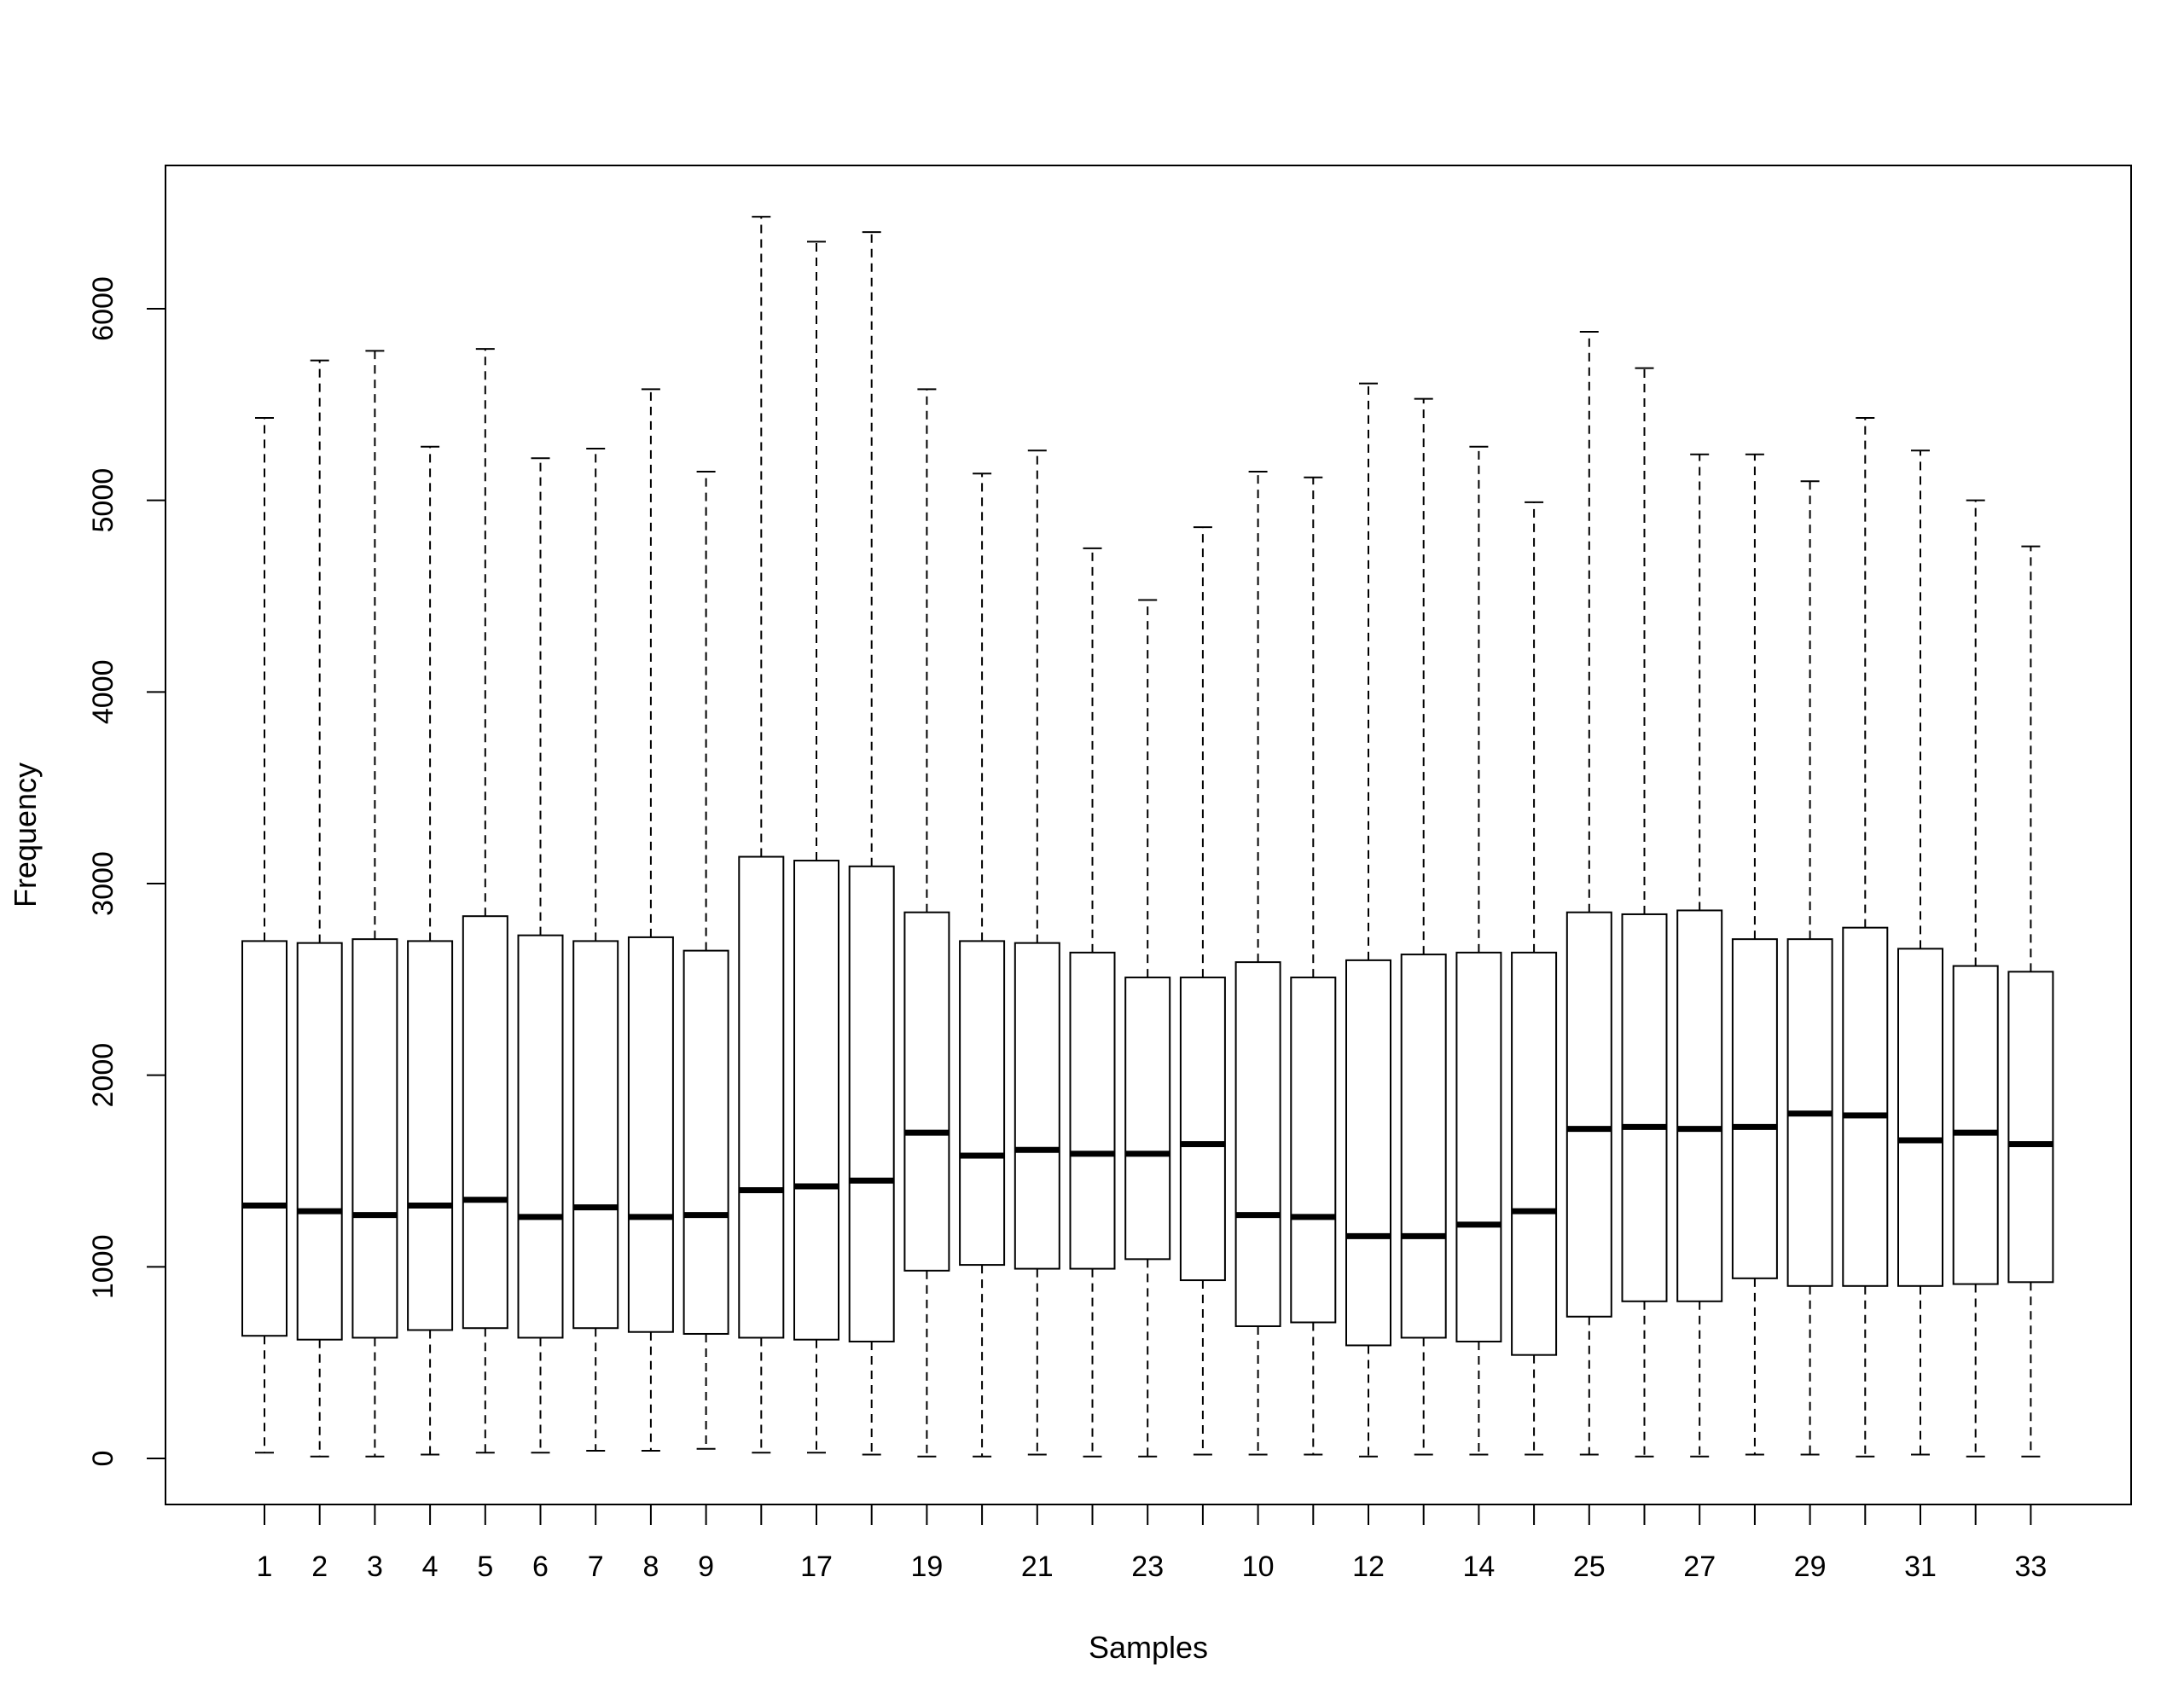  What do you see at coordinates (103, 500) in the screenshot?
I see `y-tick-label: 5000` at bounding box center [103, 500].